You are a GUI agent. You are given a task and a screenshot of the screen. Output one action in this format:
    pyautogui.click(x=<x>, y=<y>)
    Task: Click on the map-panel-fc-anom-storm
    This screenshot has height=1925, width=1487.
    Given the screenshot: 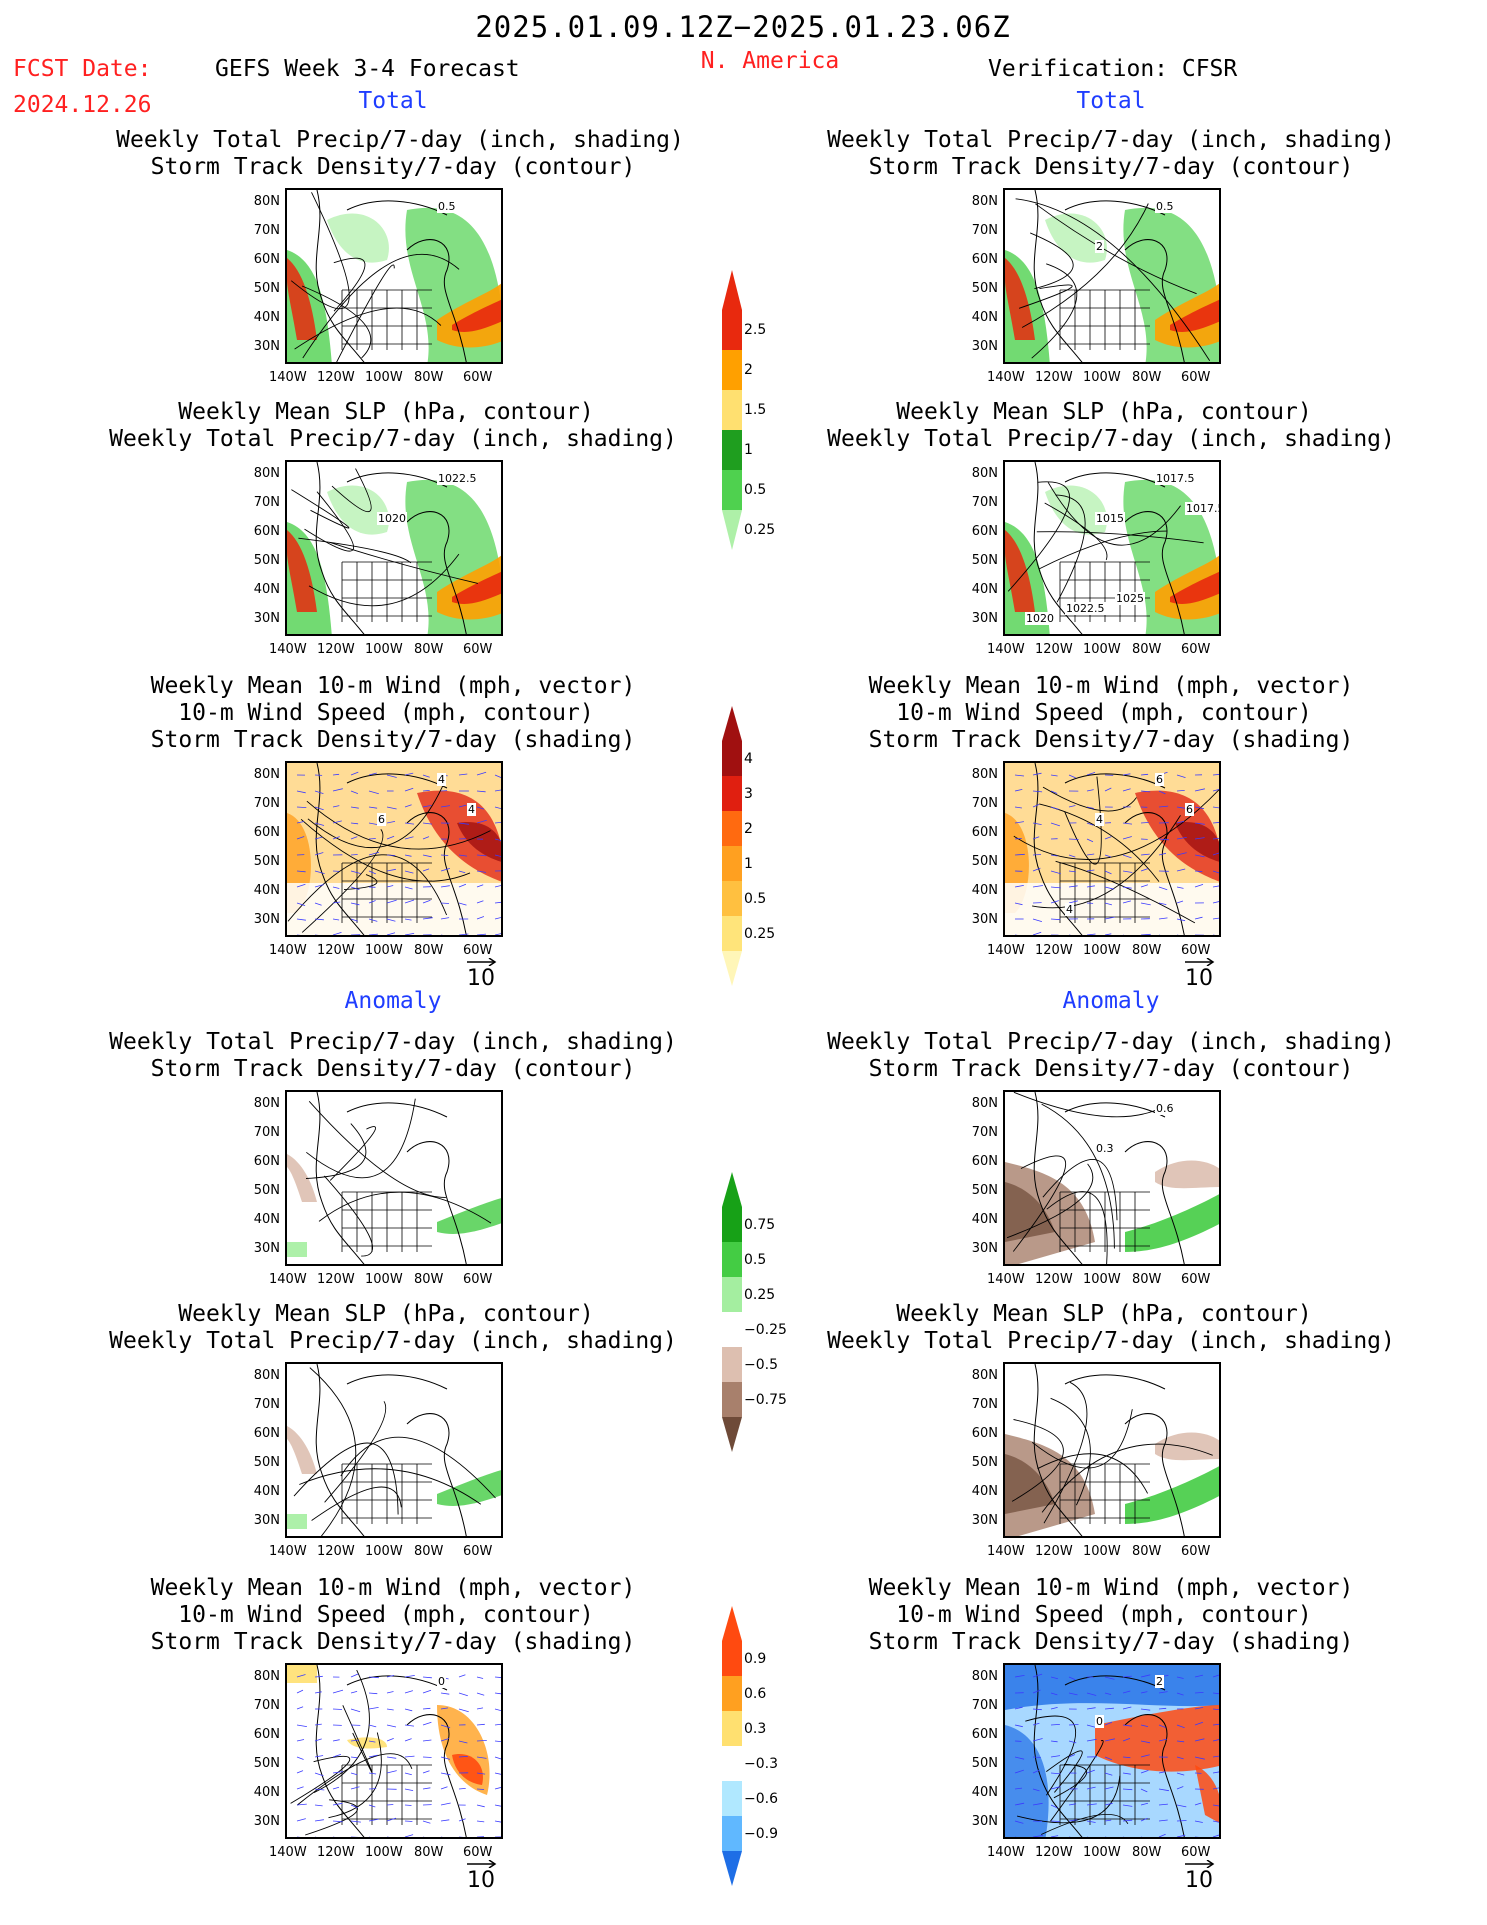 What is the action you would take?
    pyautogui.click(x=394, y=1178)
    